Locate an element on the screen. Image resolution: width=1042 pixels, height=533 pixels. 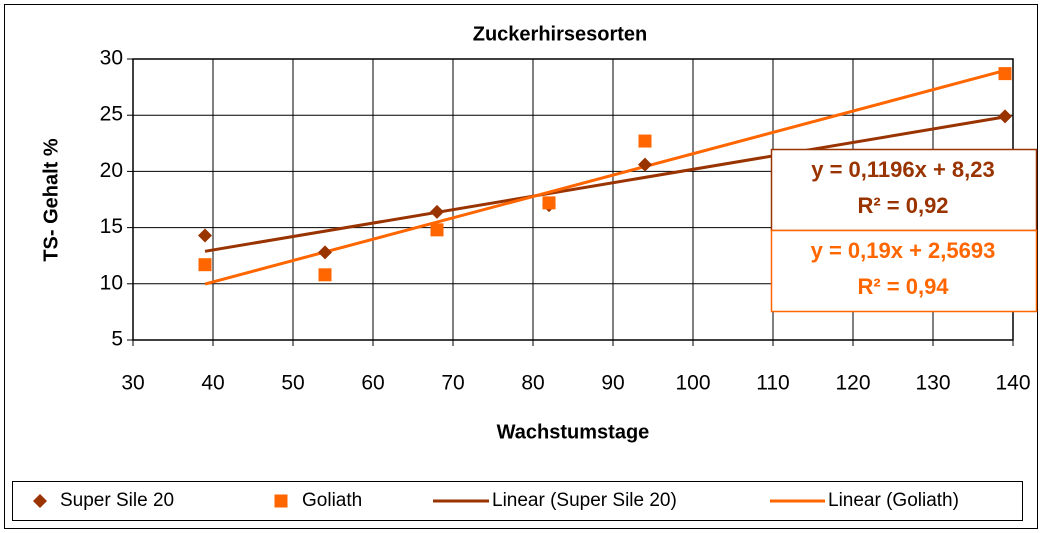
y-tick-label: 10 is located at coordinates (111, 282).